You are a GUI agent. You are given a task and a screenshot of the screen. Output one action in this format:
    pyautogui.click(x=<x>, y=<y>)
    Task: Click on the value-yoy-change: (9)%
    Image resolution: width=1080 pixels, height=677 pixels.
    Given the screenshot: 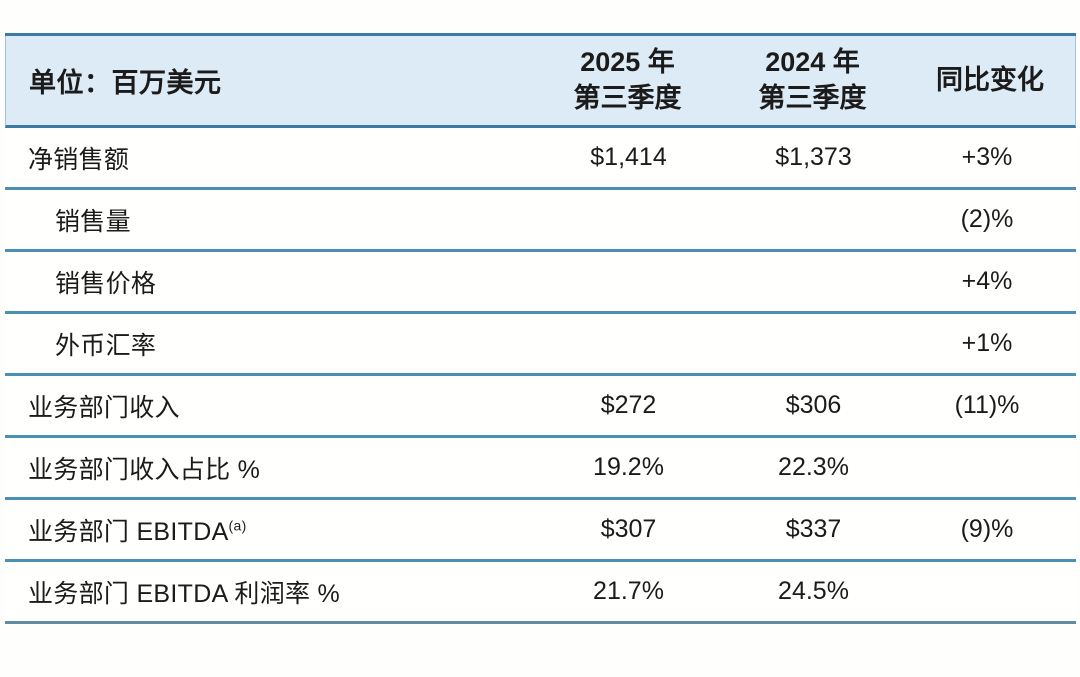 What is the action you would take?
    pyautogui.click(x=987, y=529)
    